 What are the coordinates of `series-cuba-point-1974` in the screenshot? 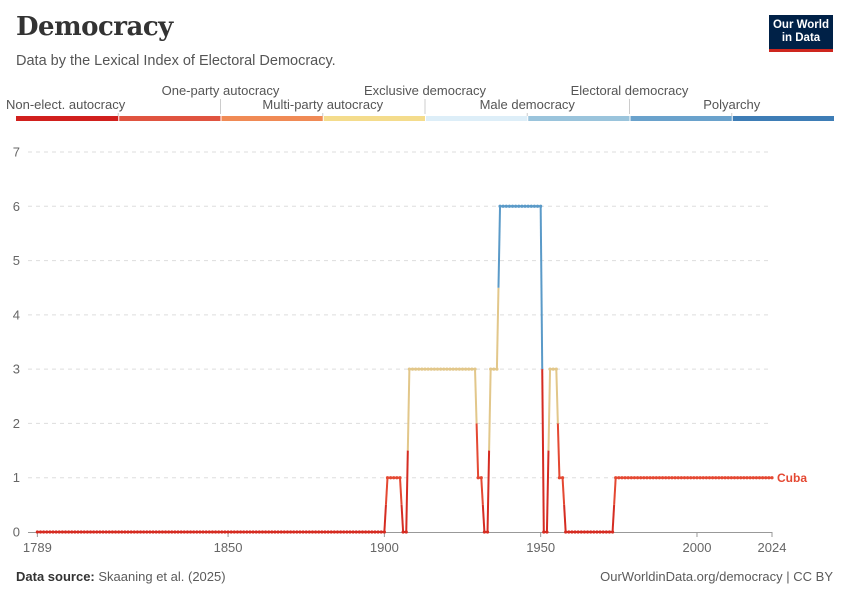 It's located at (616, 478).